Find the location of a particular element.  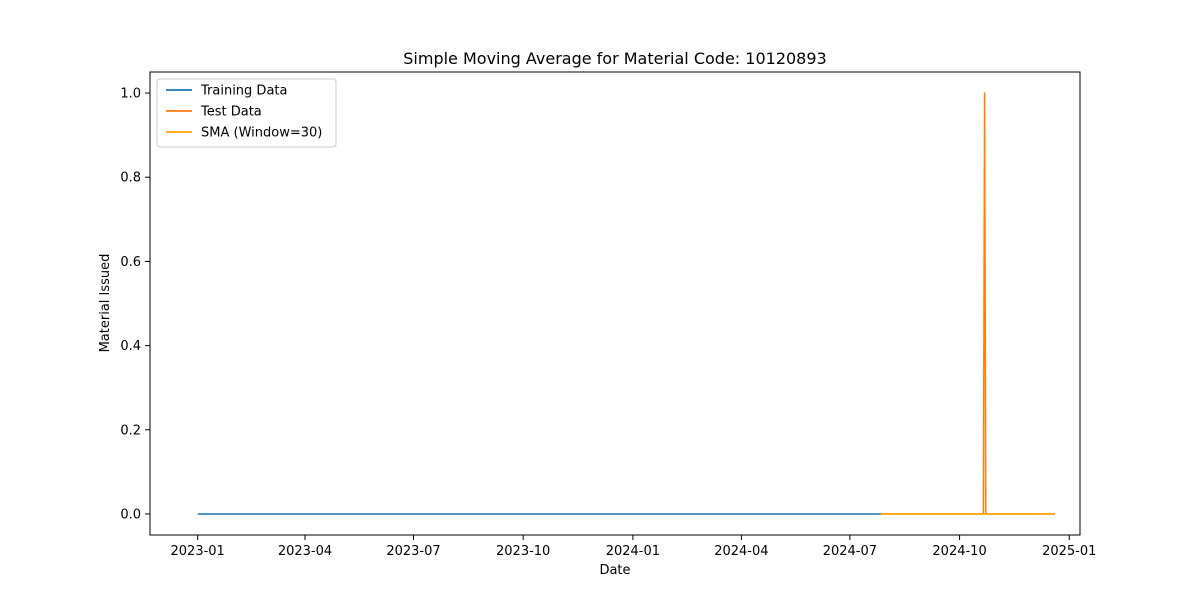

legend: Training Data Test Data SMA (Window=30) is located at coordinates (246, 113).